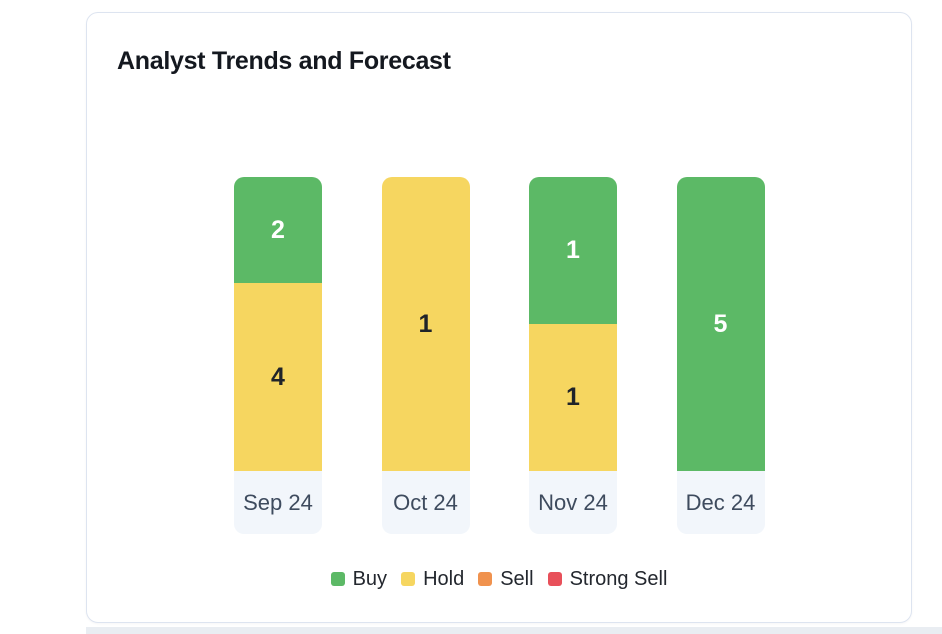 This screenshot has width=942, height=634. What do you see at coordinates (485, 579) in the screenshot?
I see `legend-swatch-sell` at bounding box center [485, 579].